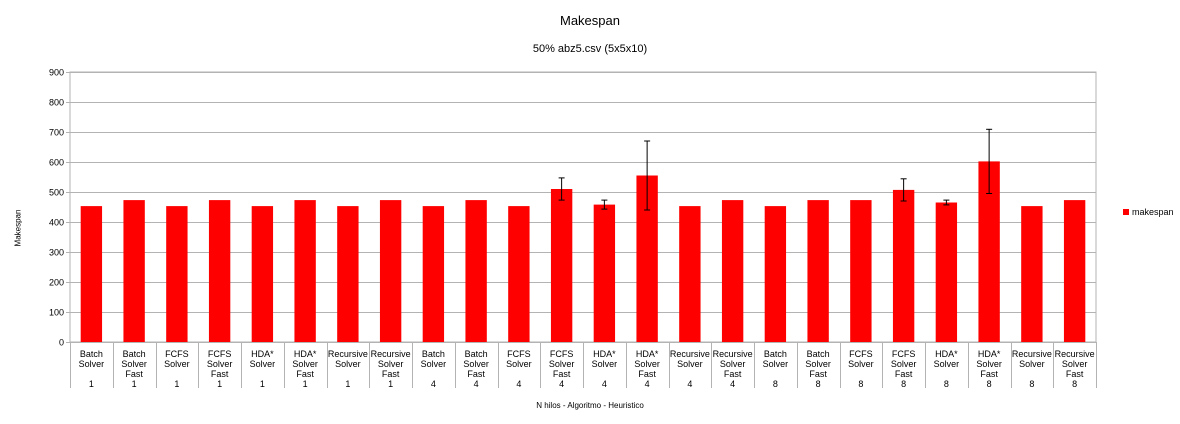  I want to click on y-tick-label: 900, so click(56, 73).